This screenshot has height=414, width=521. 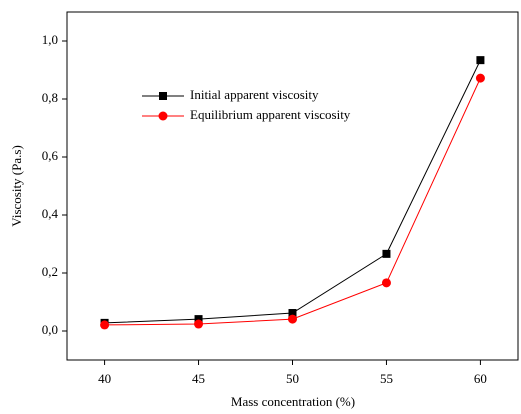 What do you see at coordinates (480, 378) in the screenshot?
I see `x-tick-label: 60` at bounding box center [480, 378].